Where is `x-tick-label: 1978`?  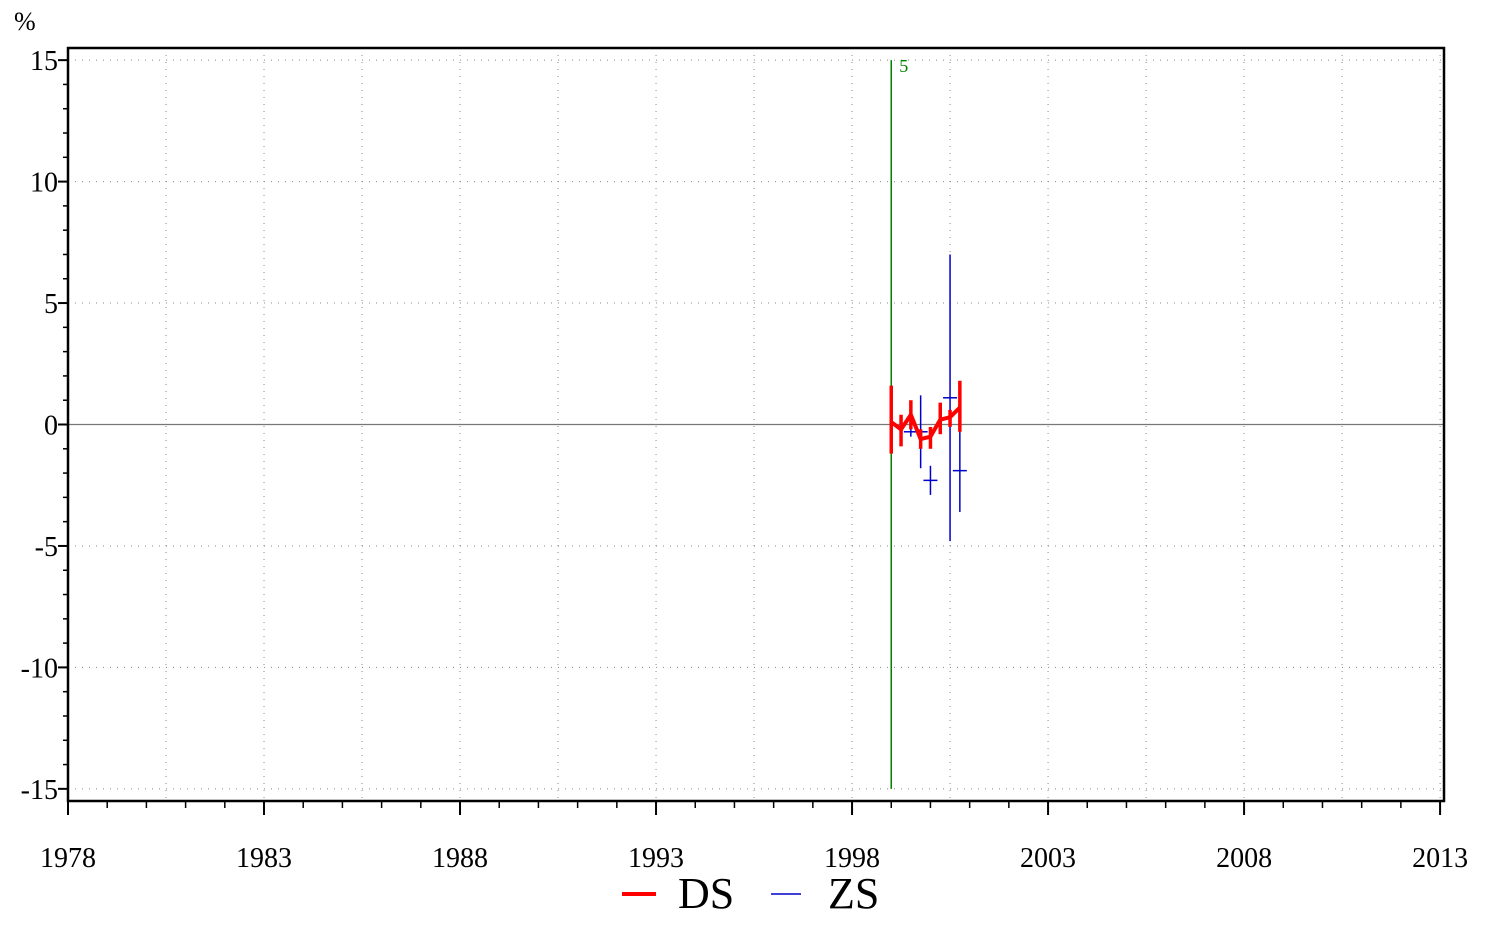
x-tick-label: 1978 is located at coordinates (68, 858).